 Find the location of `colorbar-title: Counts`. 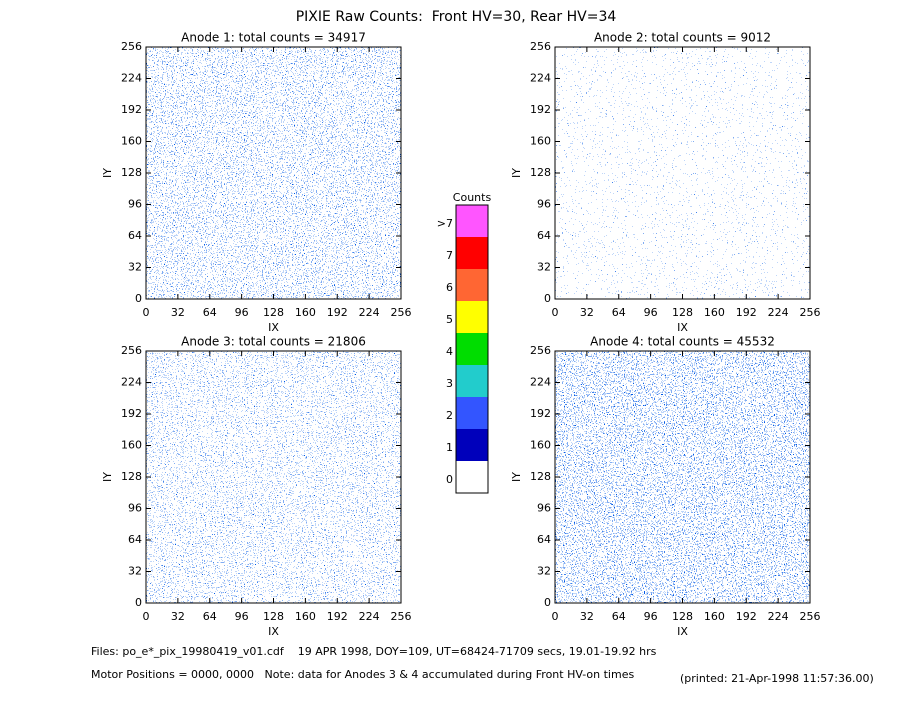

colorbar-title: Counts is located at coordinates (472, 197).